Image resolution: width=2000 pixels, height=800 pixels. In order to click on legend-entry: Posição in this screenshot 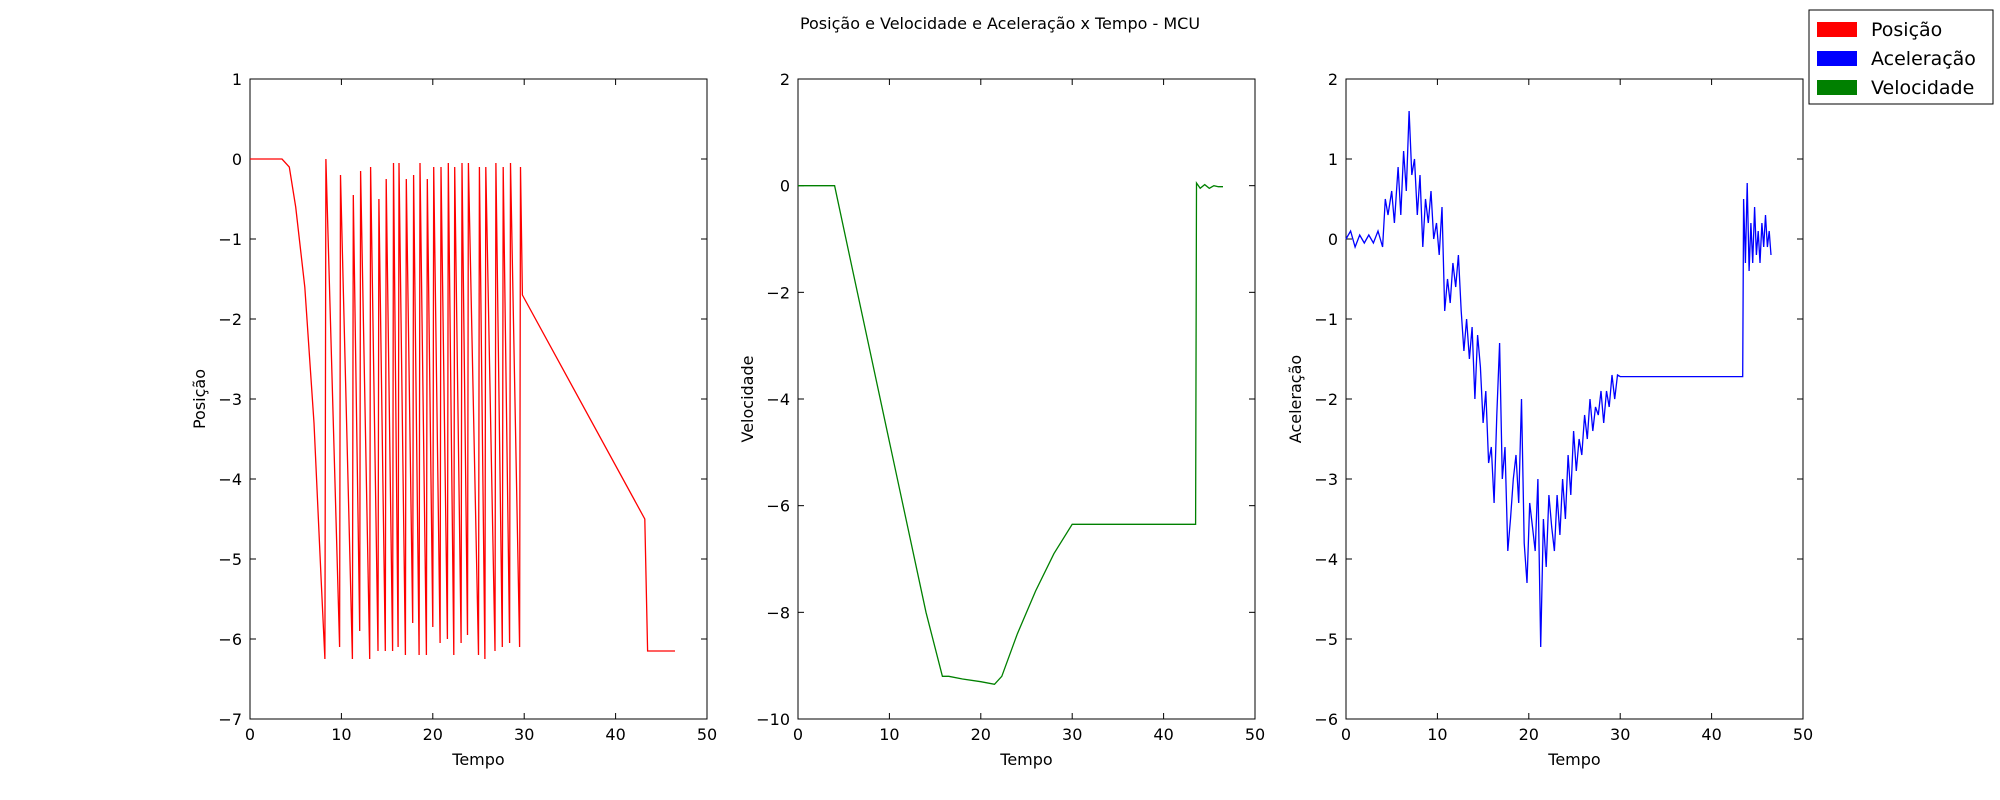, I will do `click(1879, 30)`.